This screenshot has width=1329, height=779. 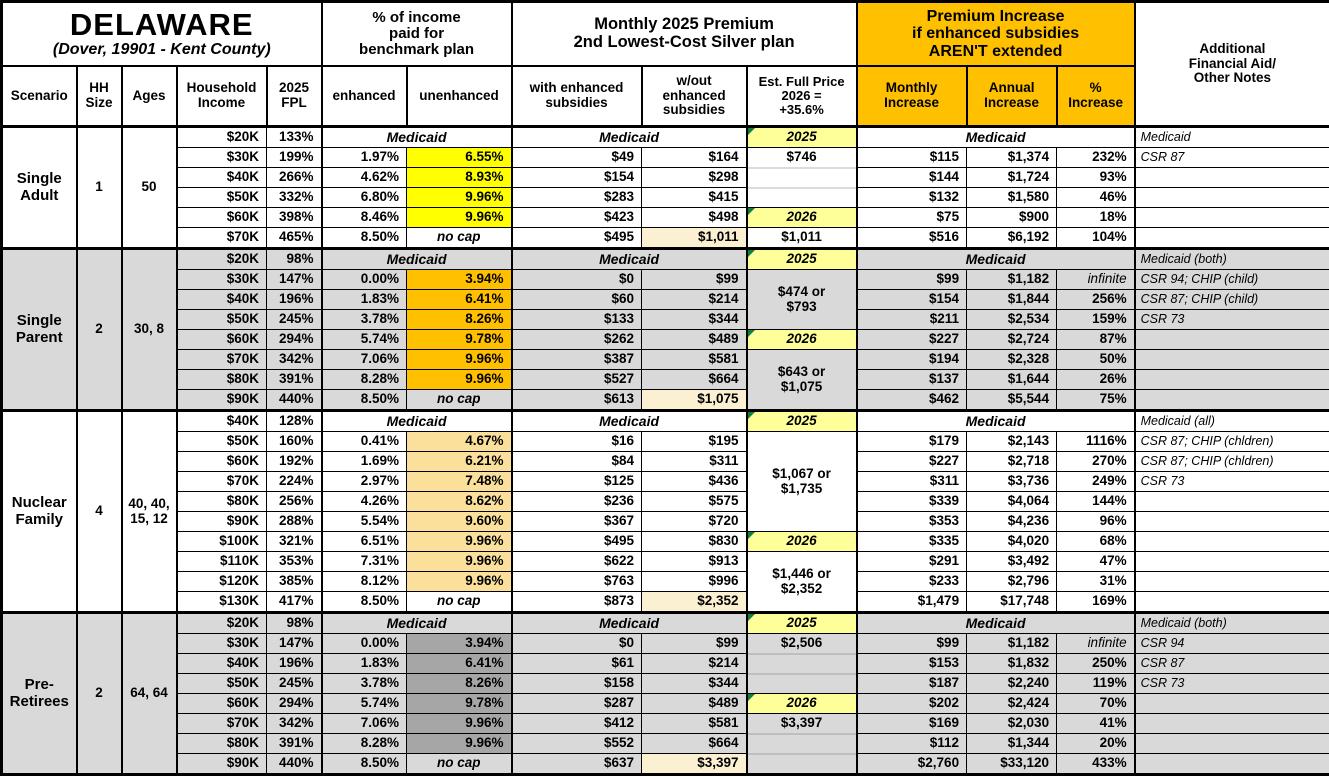 I want to click on scenario-label: Pre- Retirees, so click(x=39, y=693).